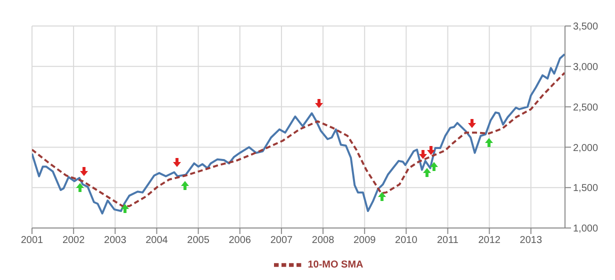 Image resolution: width=615 pixels, height=280 pixels. What do you see at coordinates (406, 240) in the screenshot?
I see `x-tick-label: 2010` at bounding box center [406, 240].